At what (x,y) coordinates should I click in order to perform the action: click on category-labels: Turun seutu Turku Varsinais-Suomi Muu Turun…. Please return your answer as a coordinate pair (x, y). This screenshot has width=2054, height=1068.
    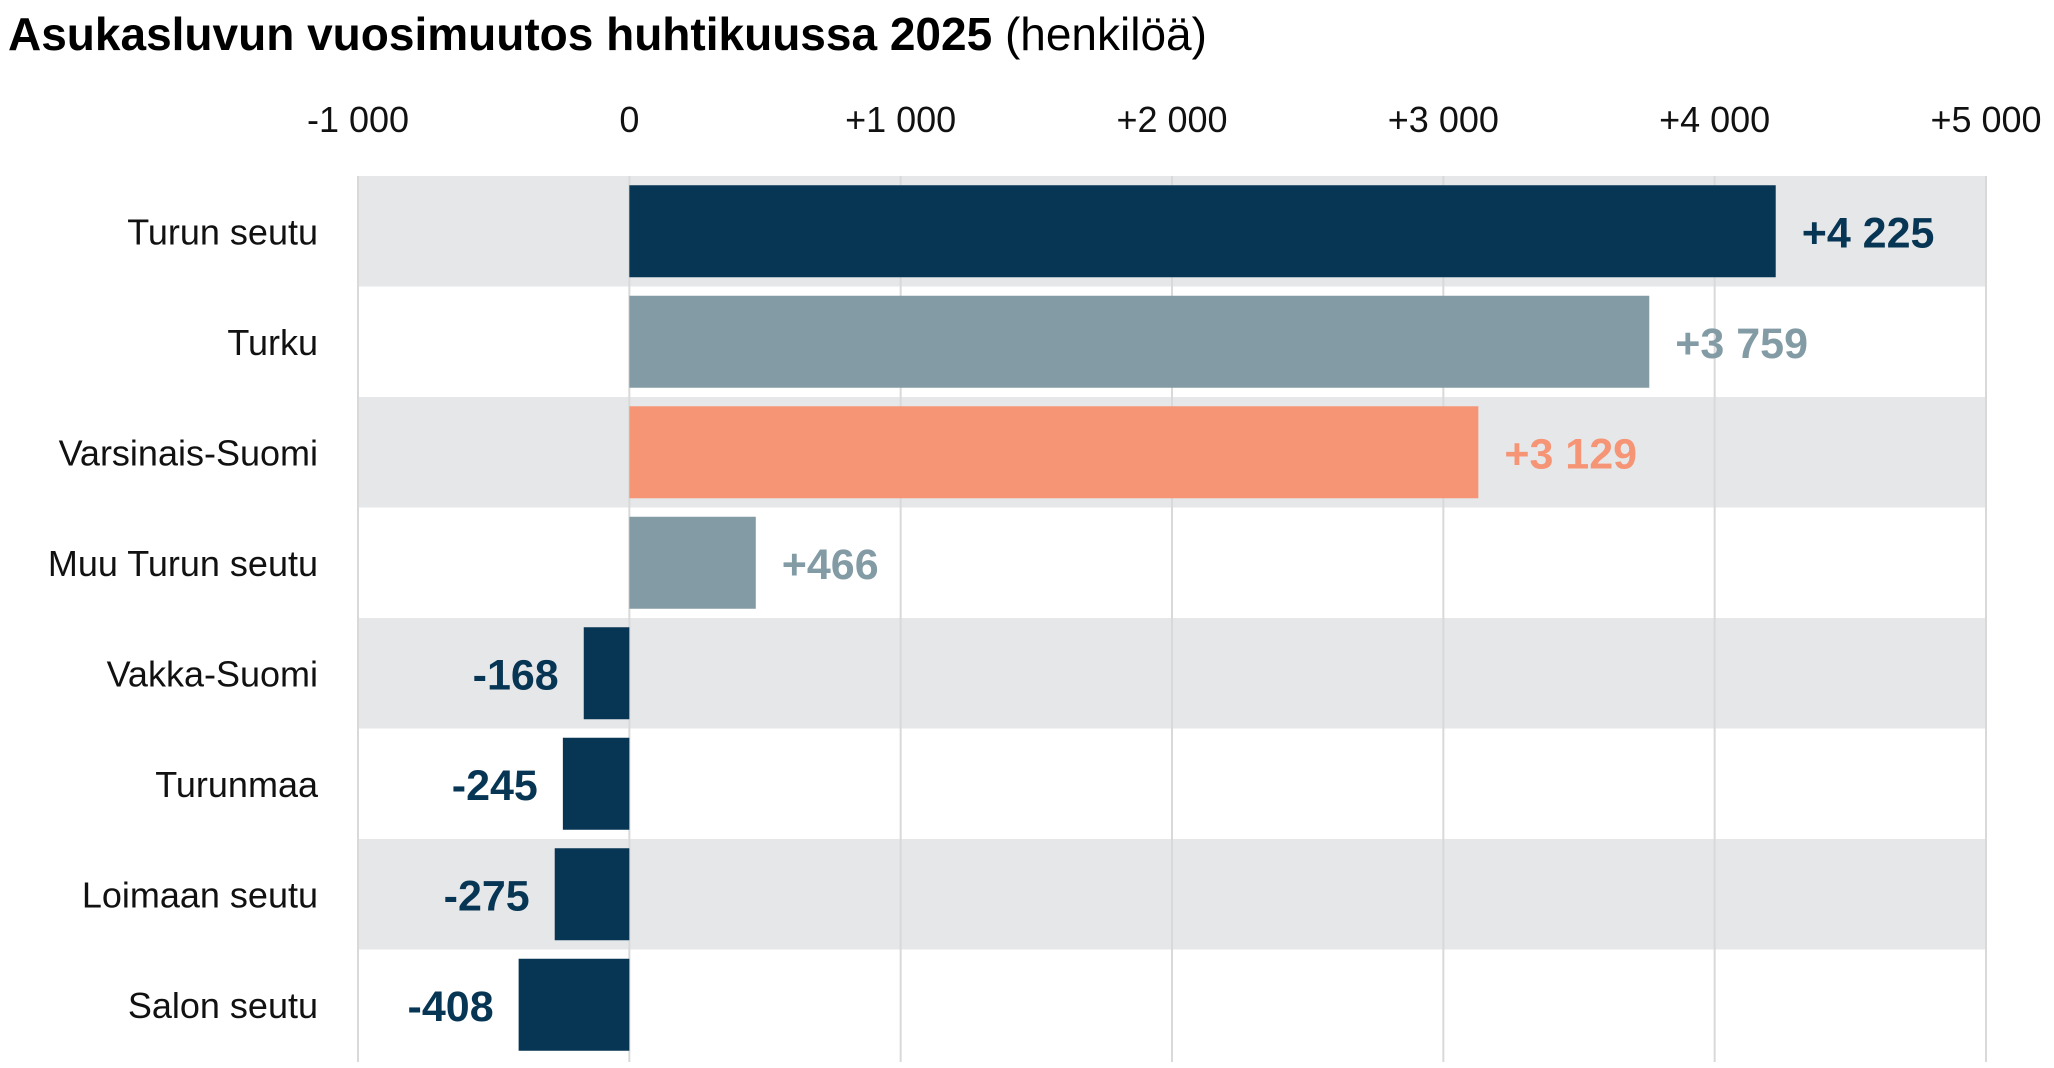
    Looking at the image, I should click on (183, 618).